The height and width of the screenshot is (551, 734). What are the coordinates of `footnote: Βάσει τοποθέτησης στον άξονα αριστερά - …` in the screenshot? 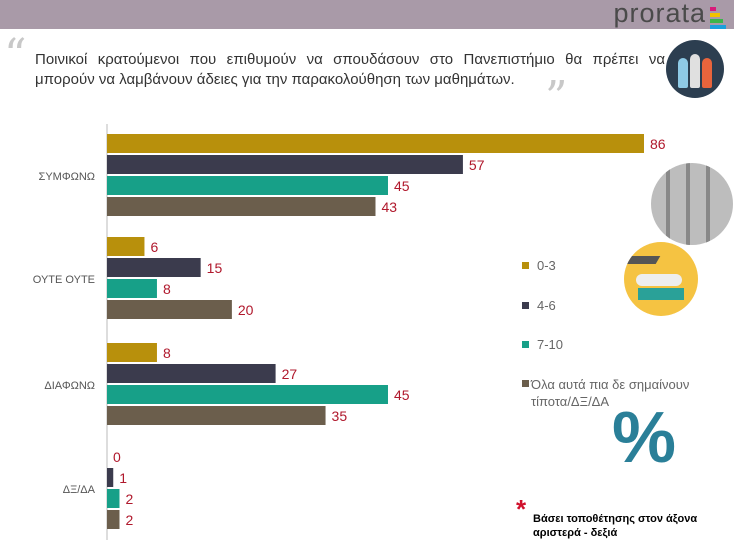 It's located at (615, 526).